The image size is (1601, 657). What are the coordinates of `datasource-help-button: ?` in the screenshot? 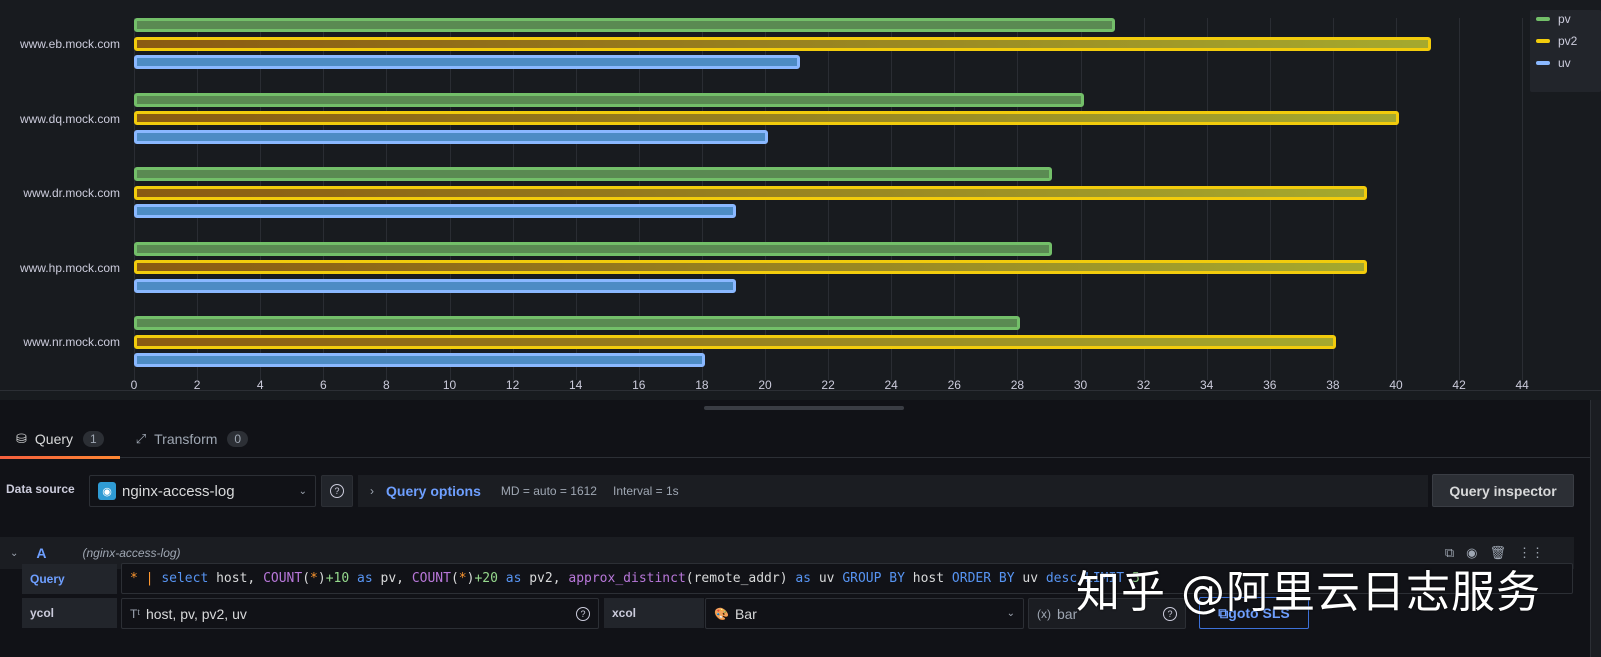 It's located at (337, 491).